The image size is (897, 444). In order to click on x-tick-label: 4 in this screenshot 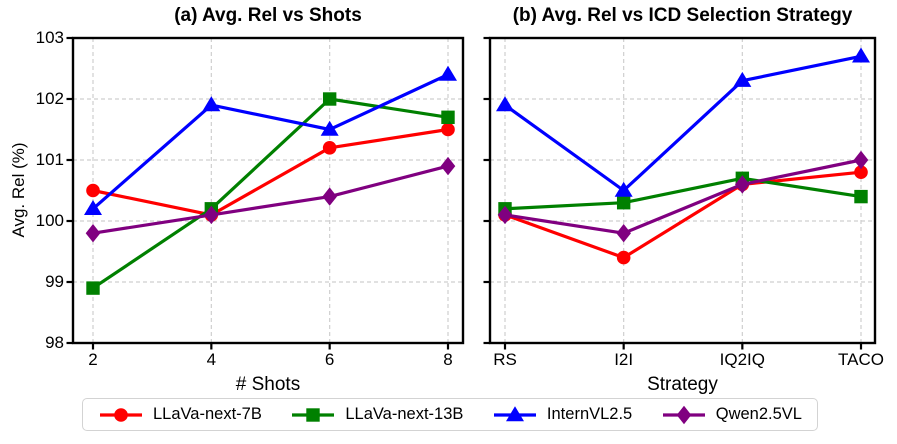, I will do `click(211, 359)`.